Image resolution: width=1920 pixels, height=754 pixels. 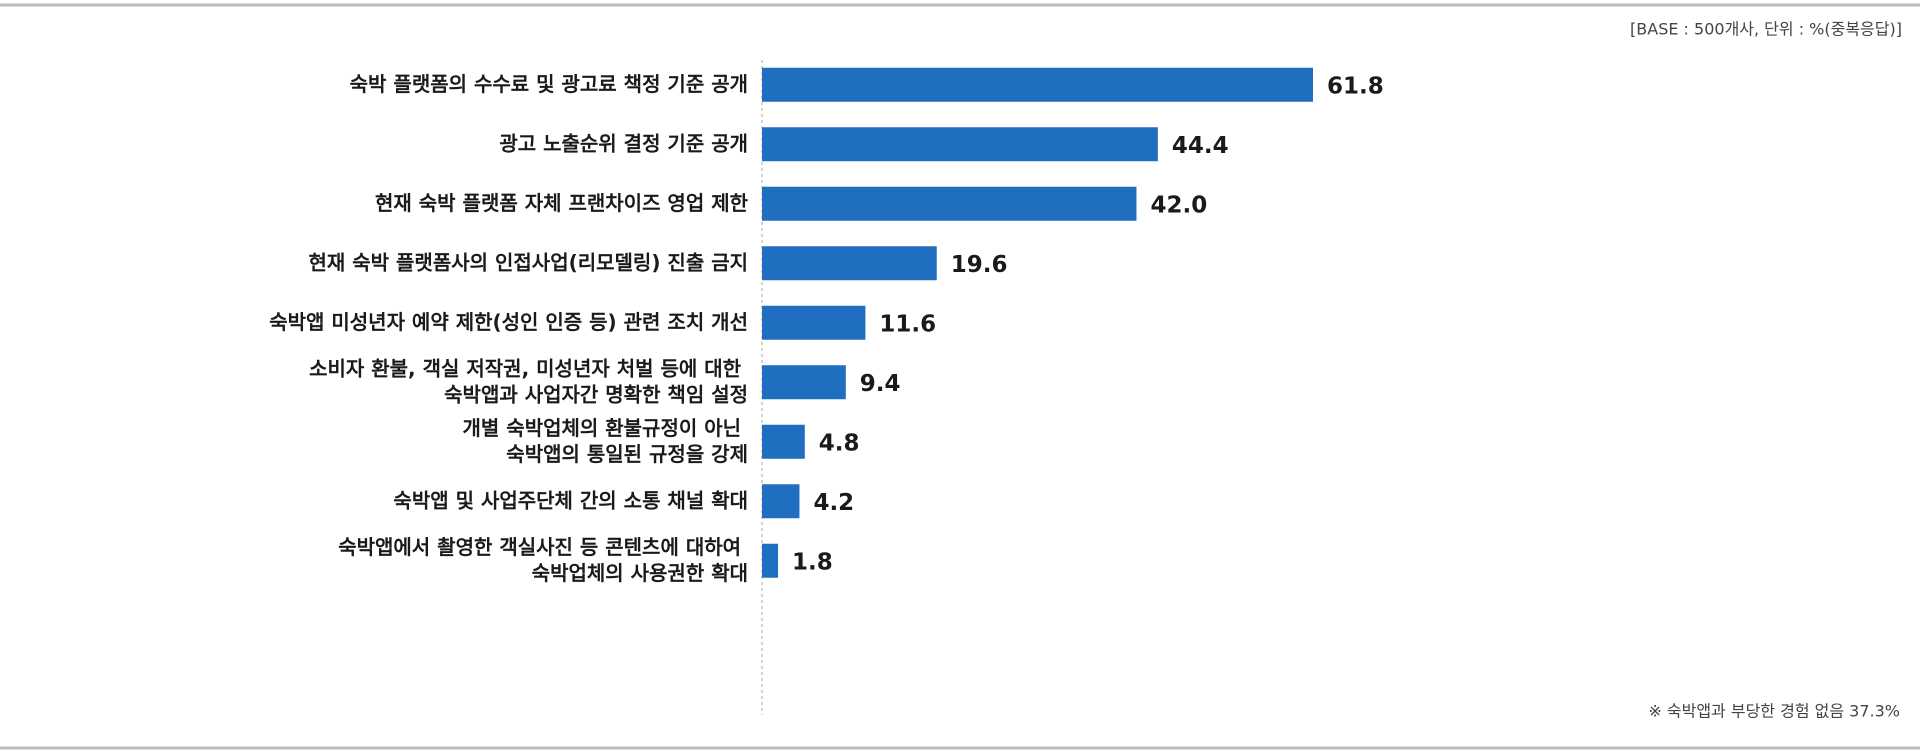 I want to click on value-label: 4.2, so click(x=833, y=503).